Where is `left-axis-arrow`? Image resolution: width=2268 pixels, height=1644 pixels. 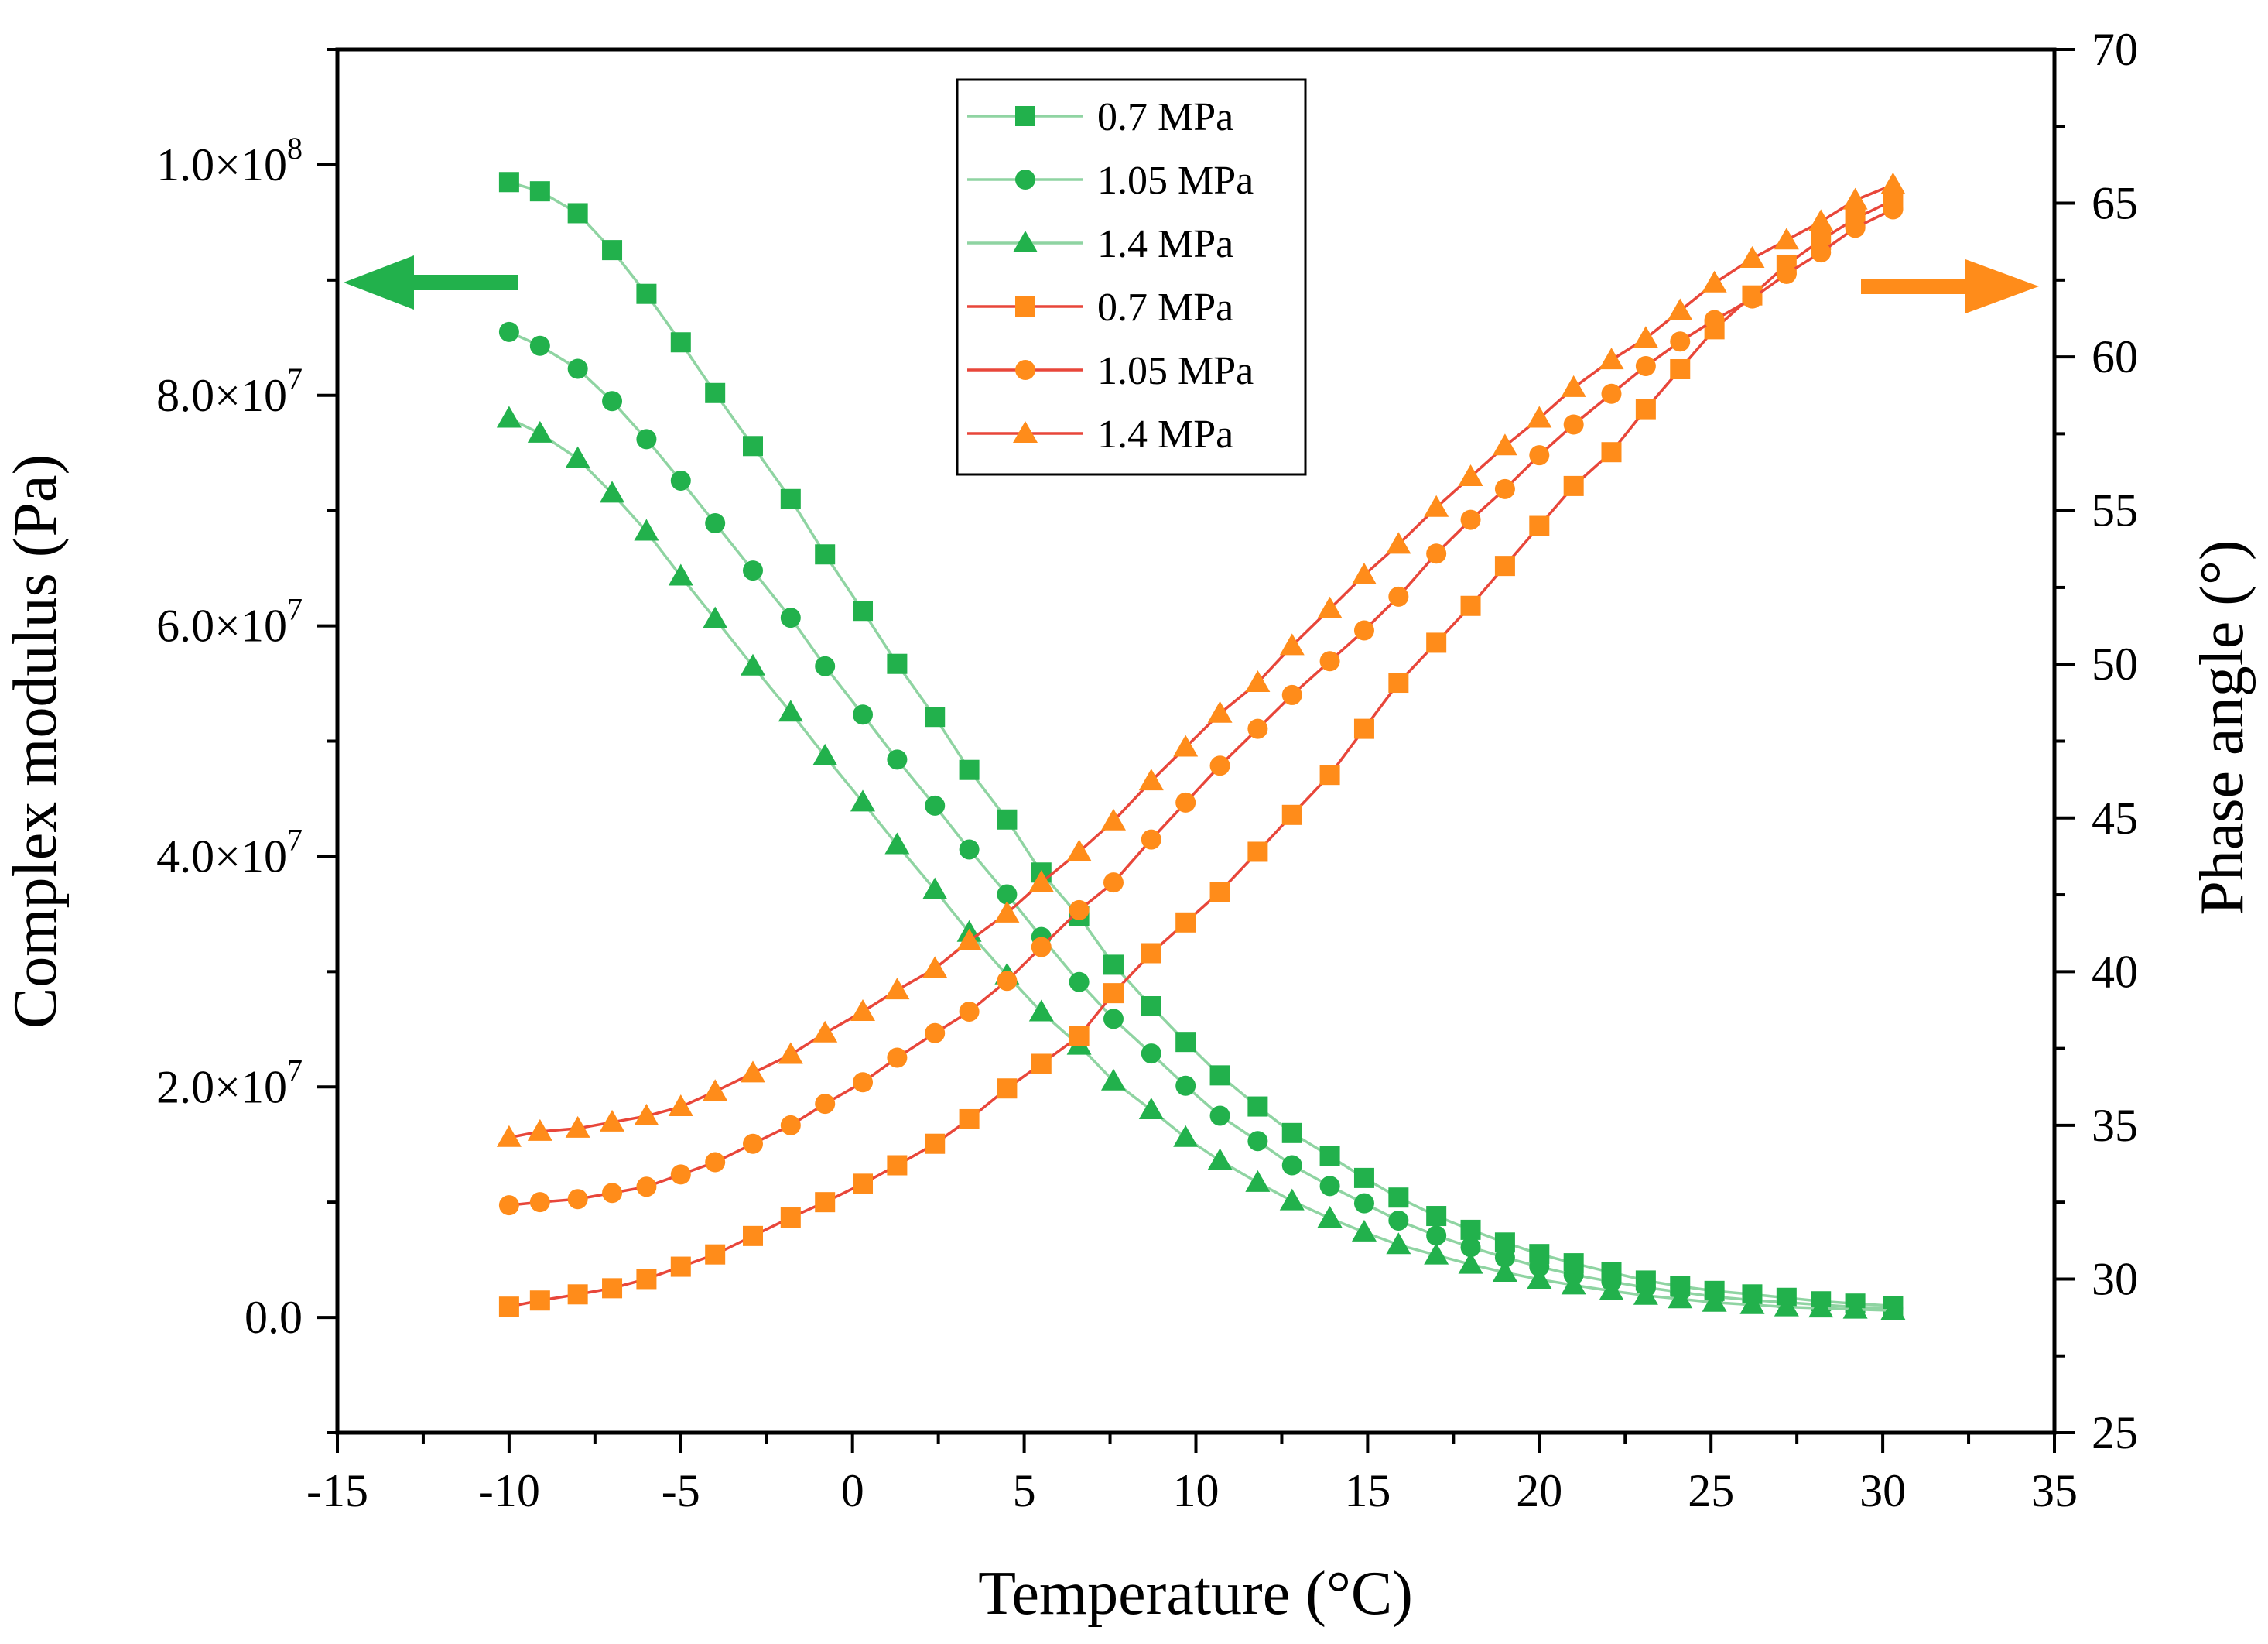 left-axis-arrow is located at coordinates (431, 282).